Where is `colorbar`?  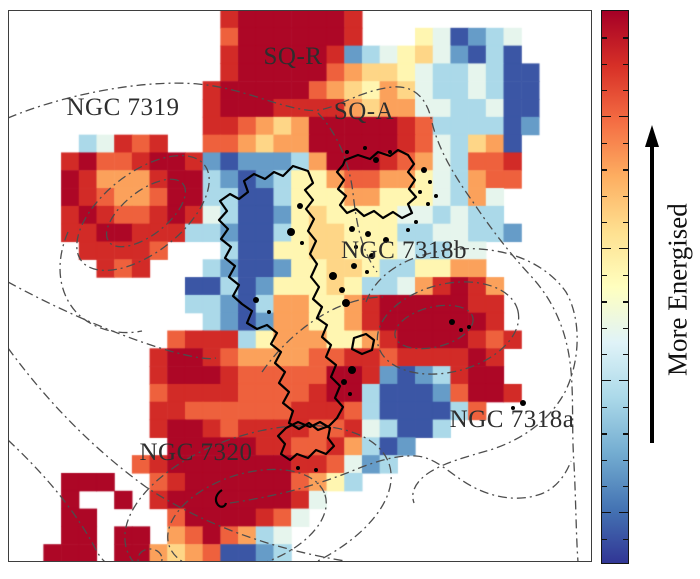 colorbar is located at coordinates (615, 287).